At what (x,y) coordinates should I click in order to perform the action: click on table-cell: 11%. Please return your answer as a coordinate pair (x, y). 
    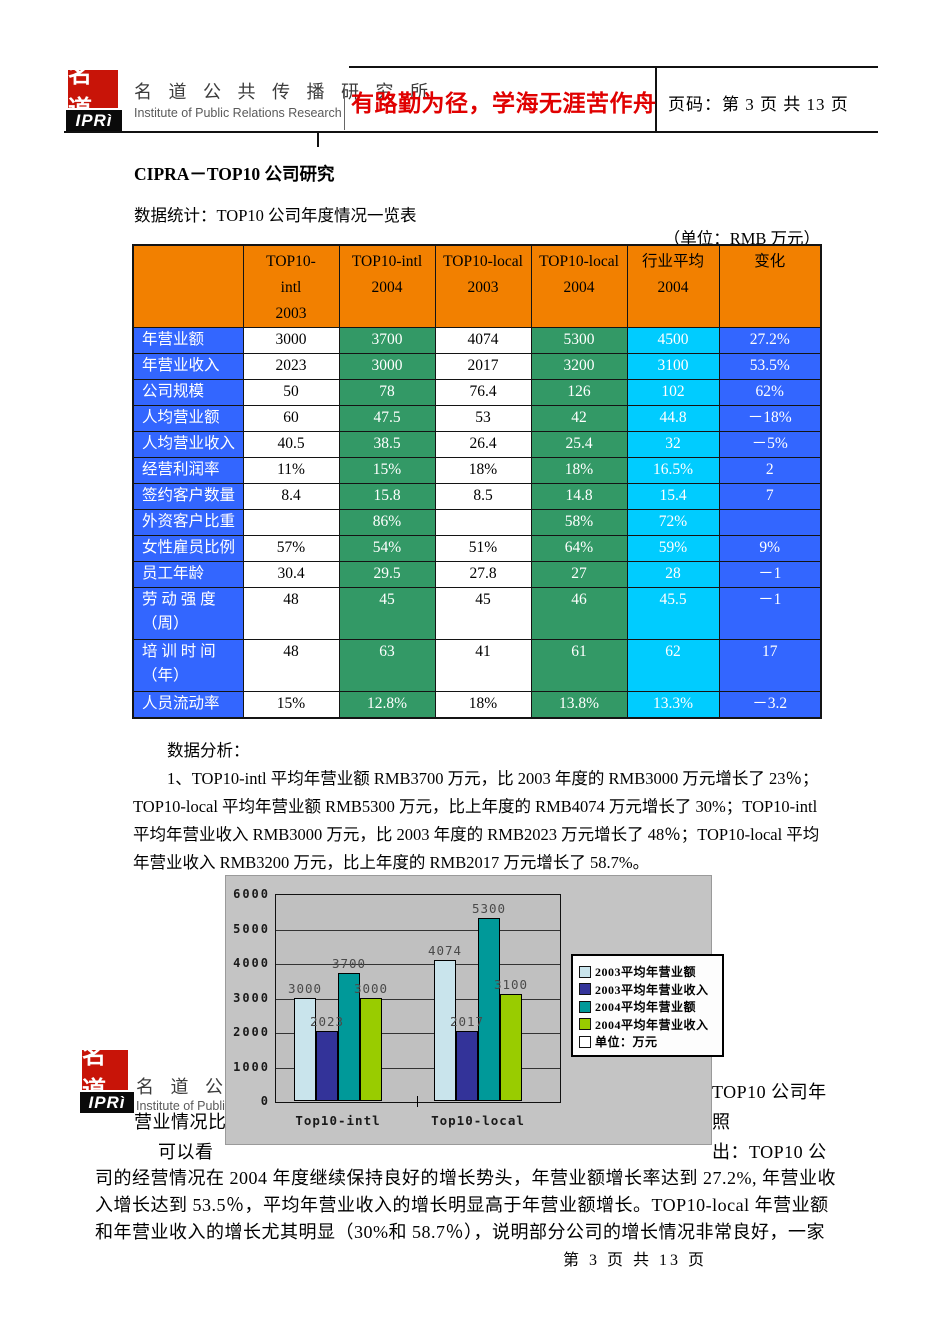
    Looking at the image, I should click on (291, 470).